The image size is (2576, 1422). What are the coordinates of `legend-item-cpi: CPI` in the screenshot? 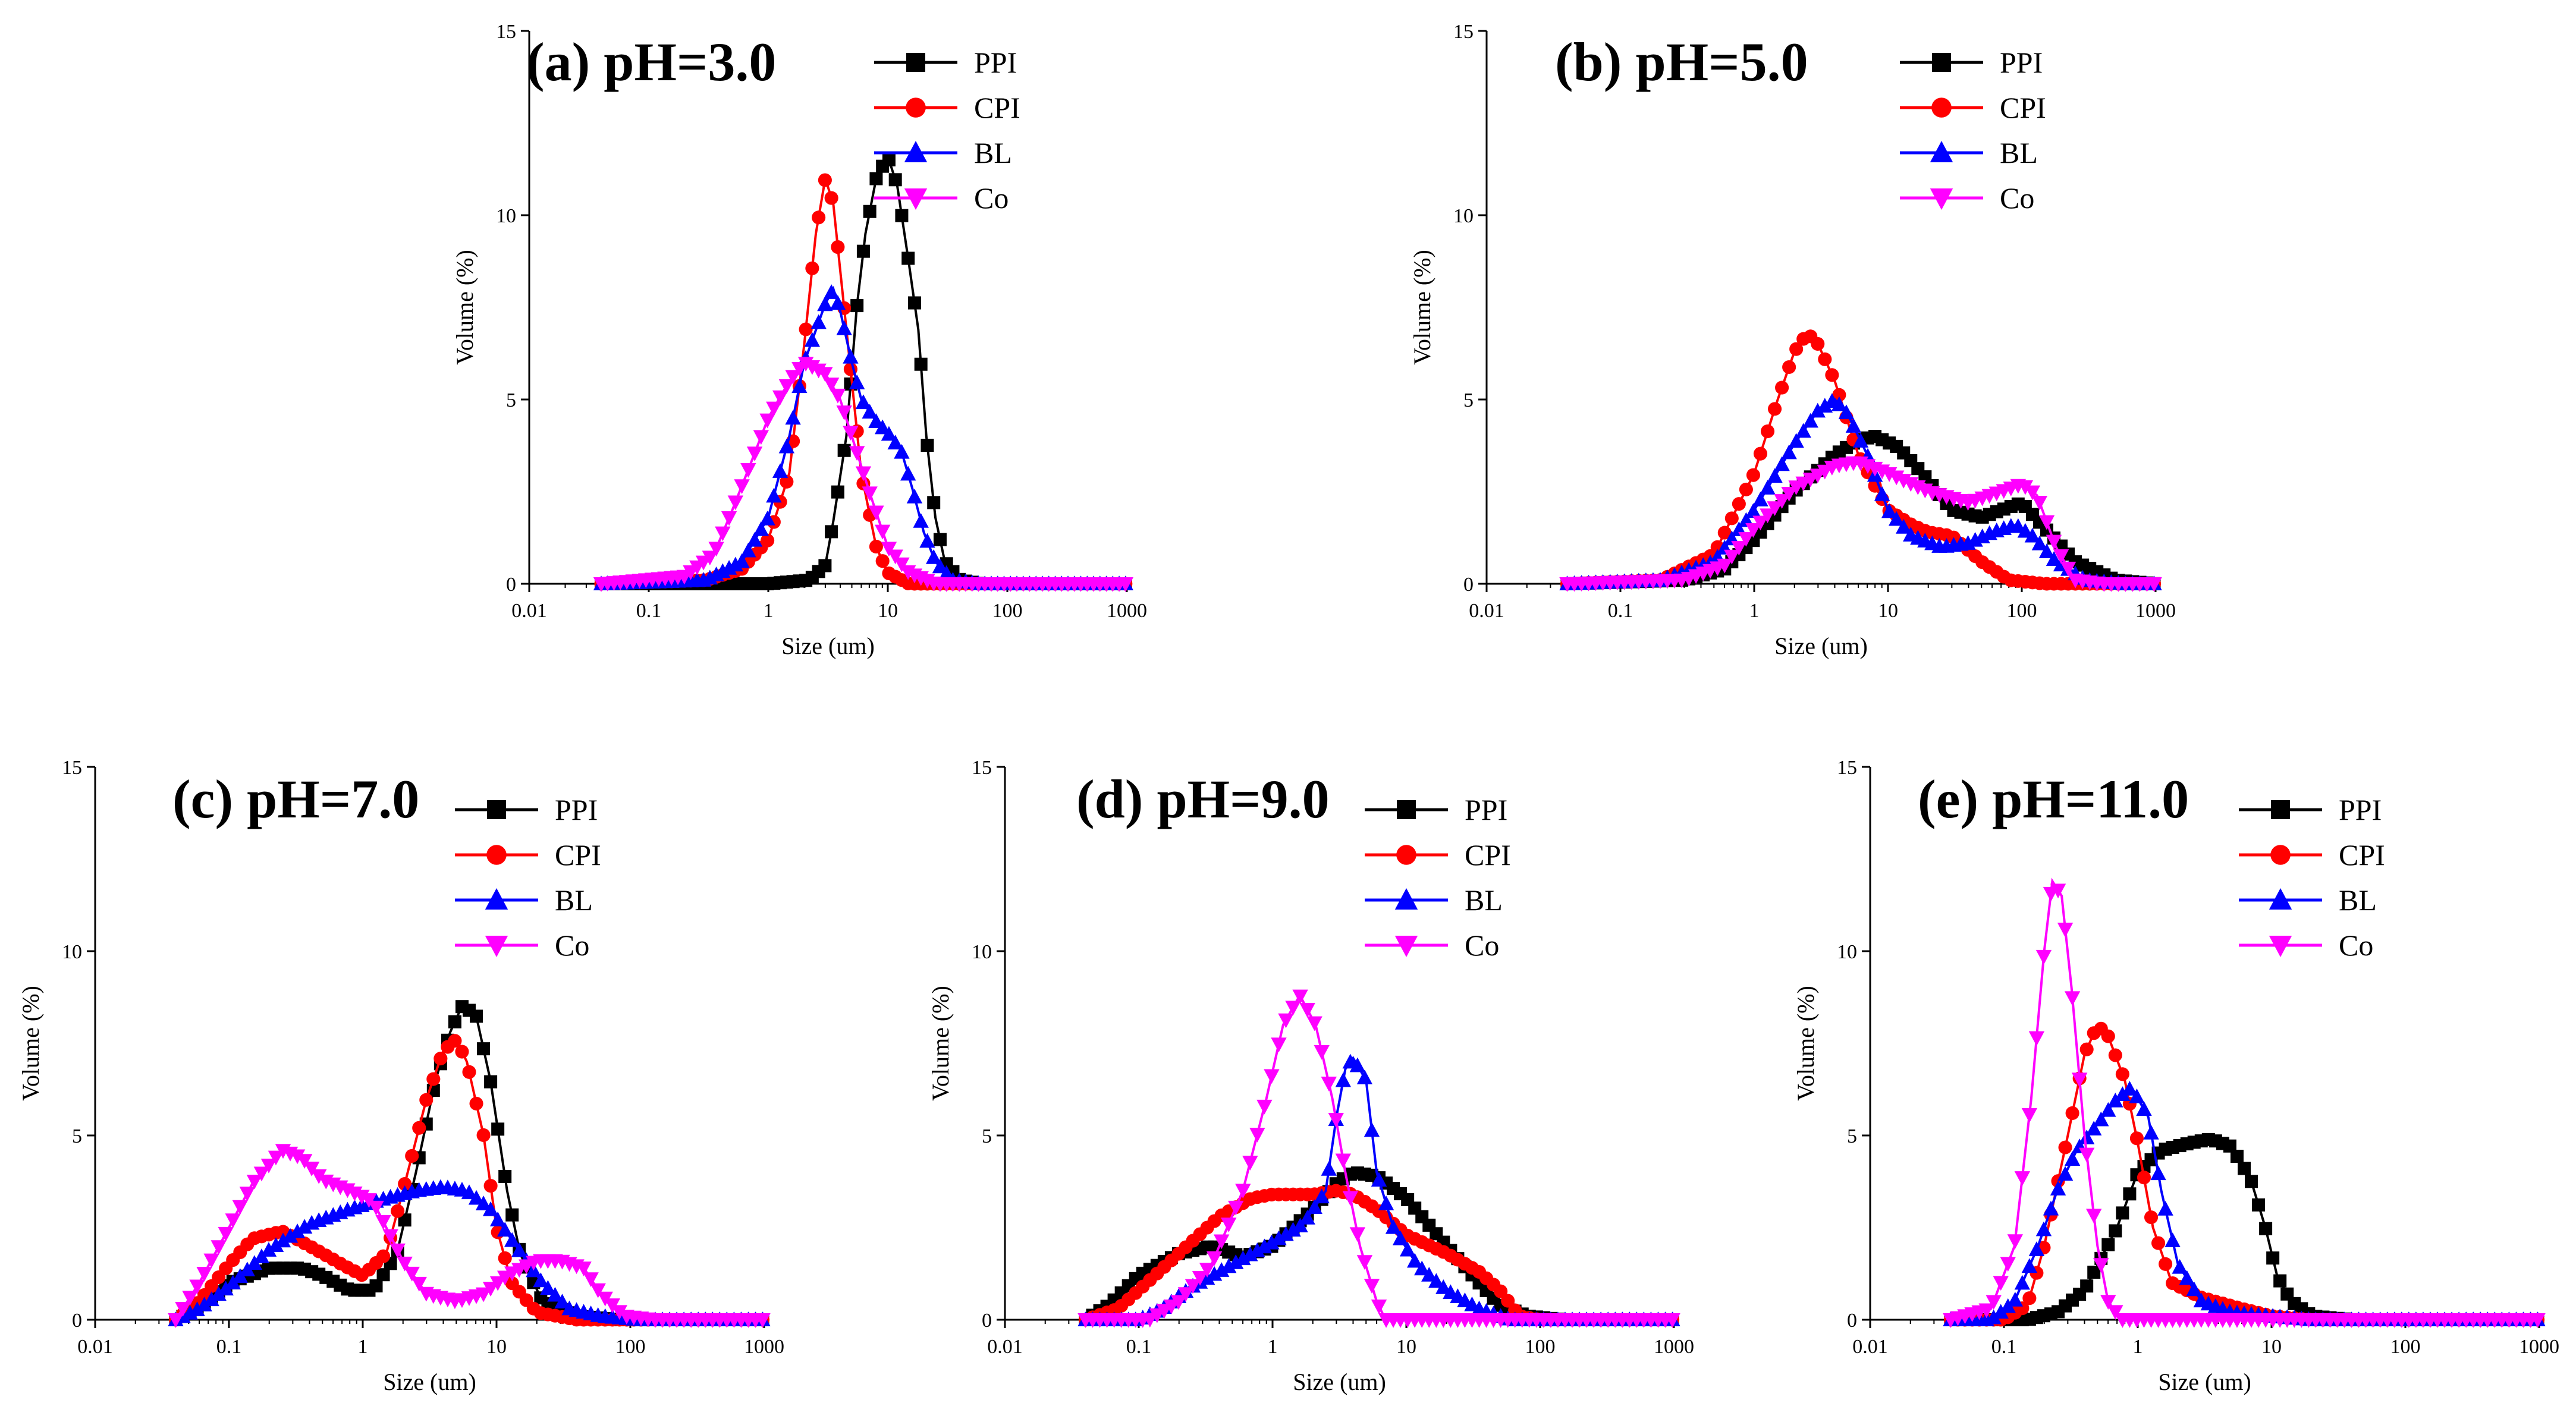 It's located at (2312, 855).